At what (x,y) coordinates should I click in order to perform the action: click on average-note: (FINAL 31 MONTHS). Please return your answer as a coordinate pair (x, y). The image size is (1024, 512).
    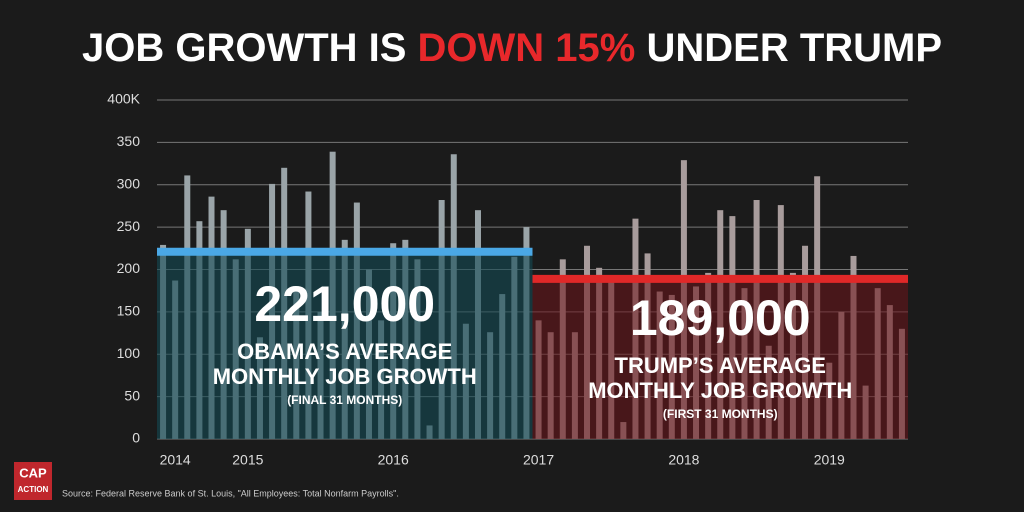
    Looking at the image, I should click on (344, 400).